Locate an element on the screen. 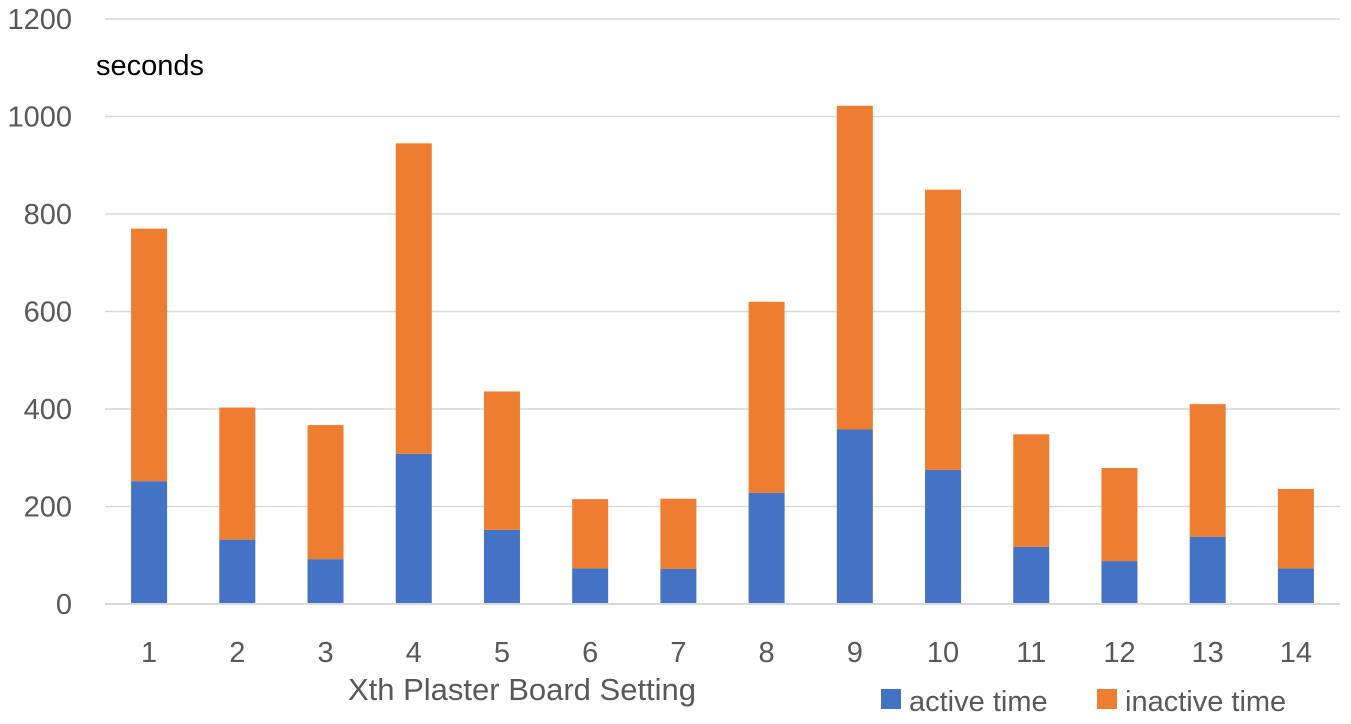  x-tick-label: 10 is located at coordinates (943, 653).